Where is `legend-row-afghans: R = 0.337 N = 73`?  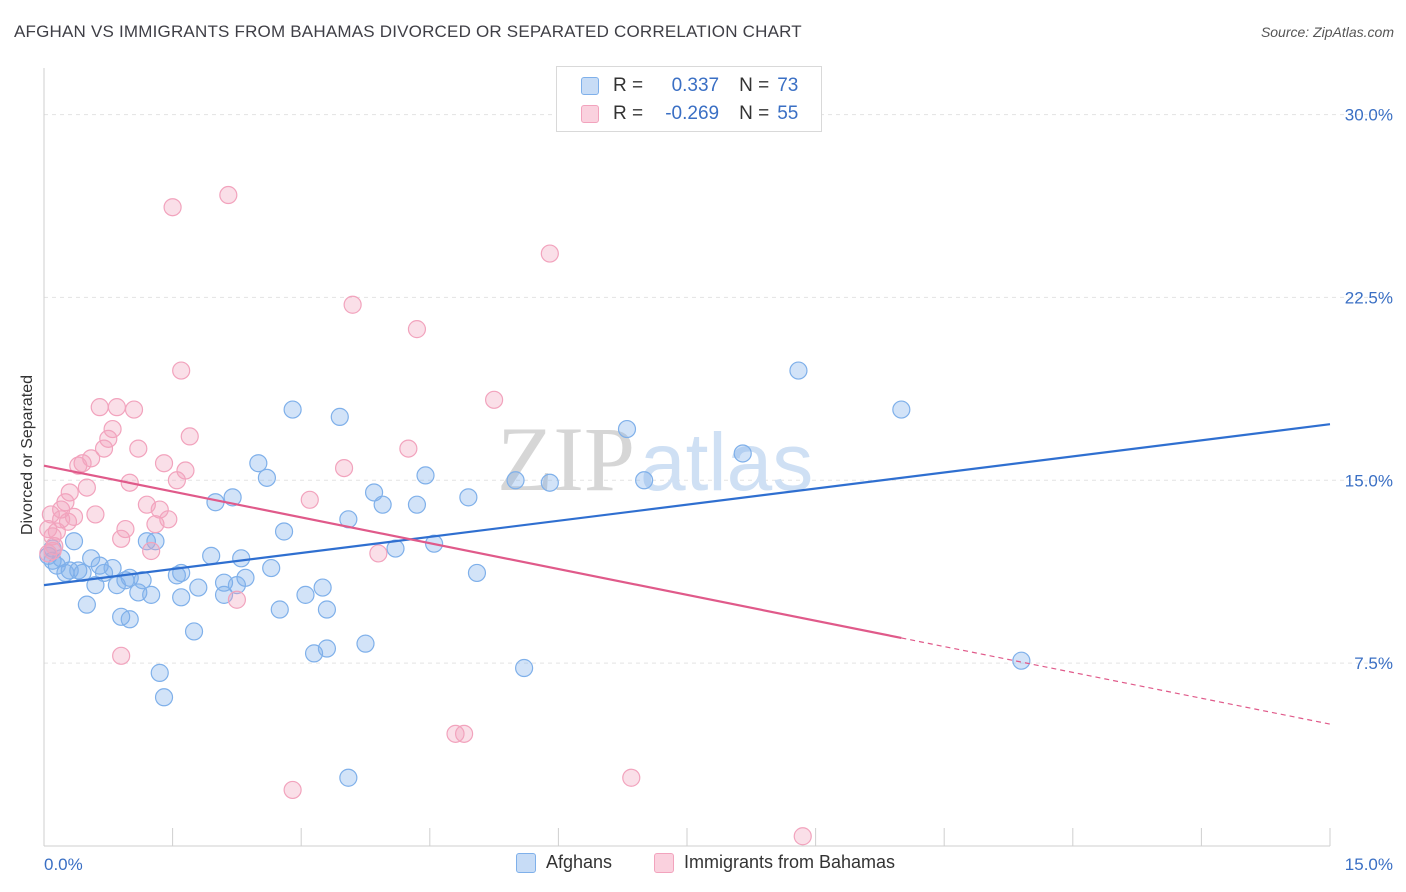 legend-row-afghans: R = 0.337 N = 73 is located at coordinates (689, 86).